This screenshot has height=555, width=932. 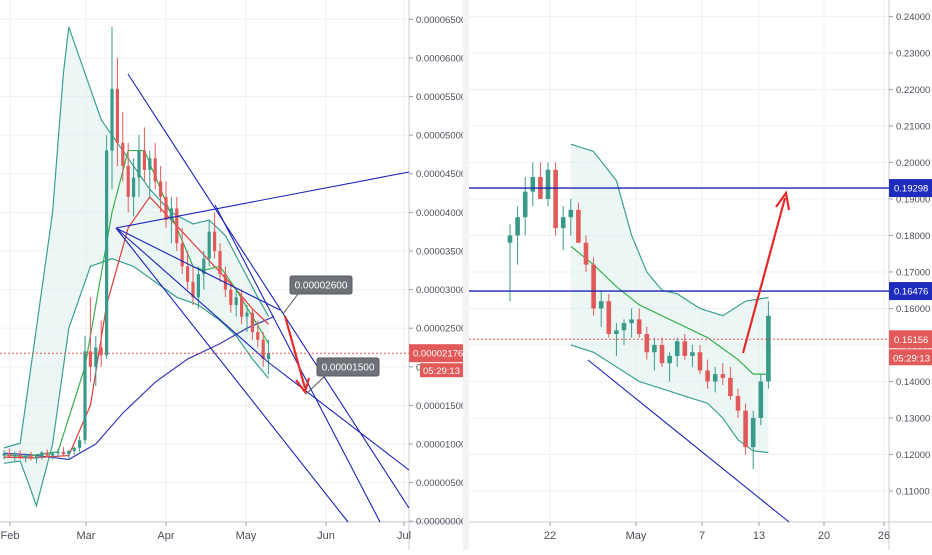 What do you see at coordinates (466, 275) in the screenshot?
I see `pane-divider` at bounding box center [466, 275].